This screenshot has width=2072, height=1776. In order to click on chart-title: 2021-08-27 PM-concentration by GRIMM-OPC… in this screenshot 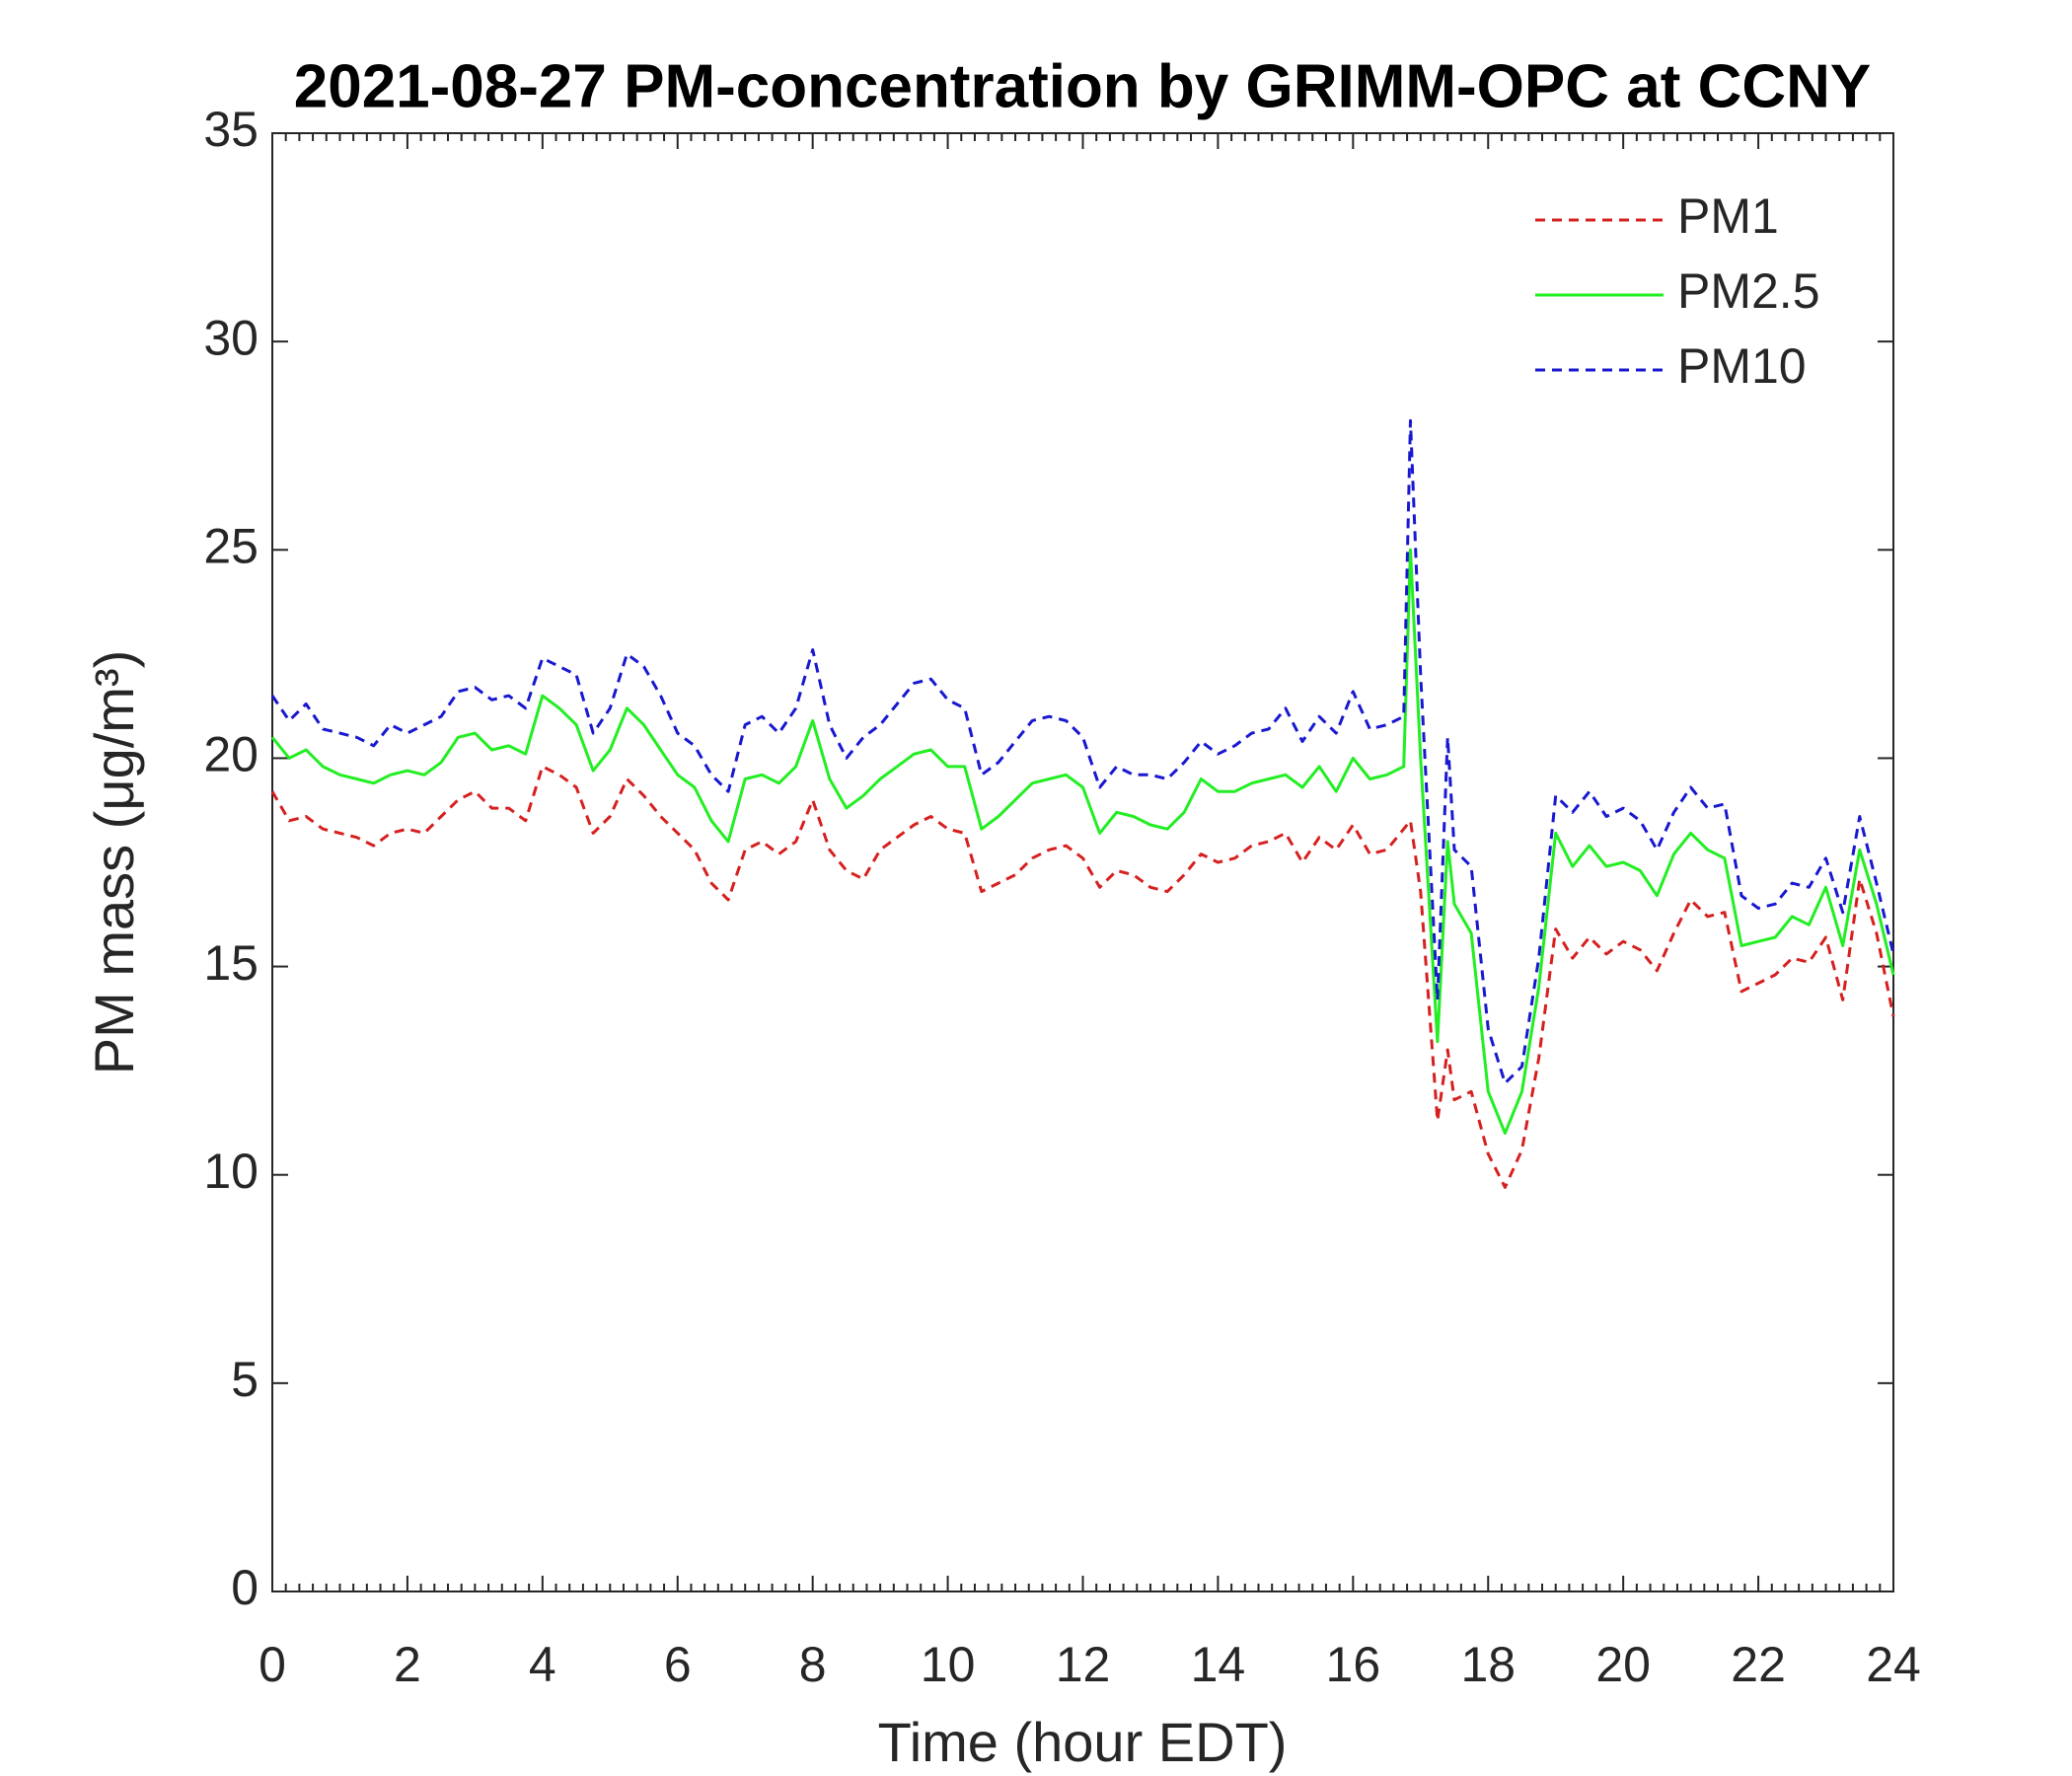, I will do `click(1083, 86)`.